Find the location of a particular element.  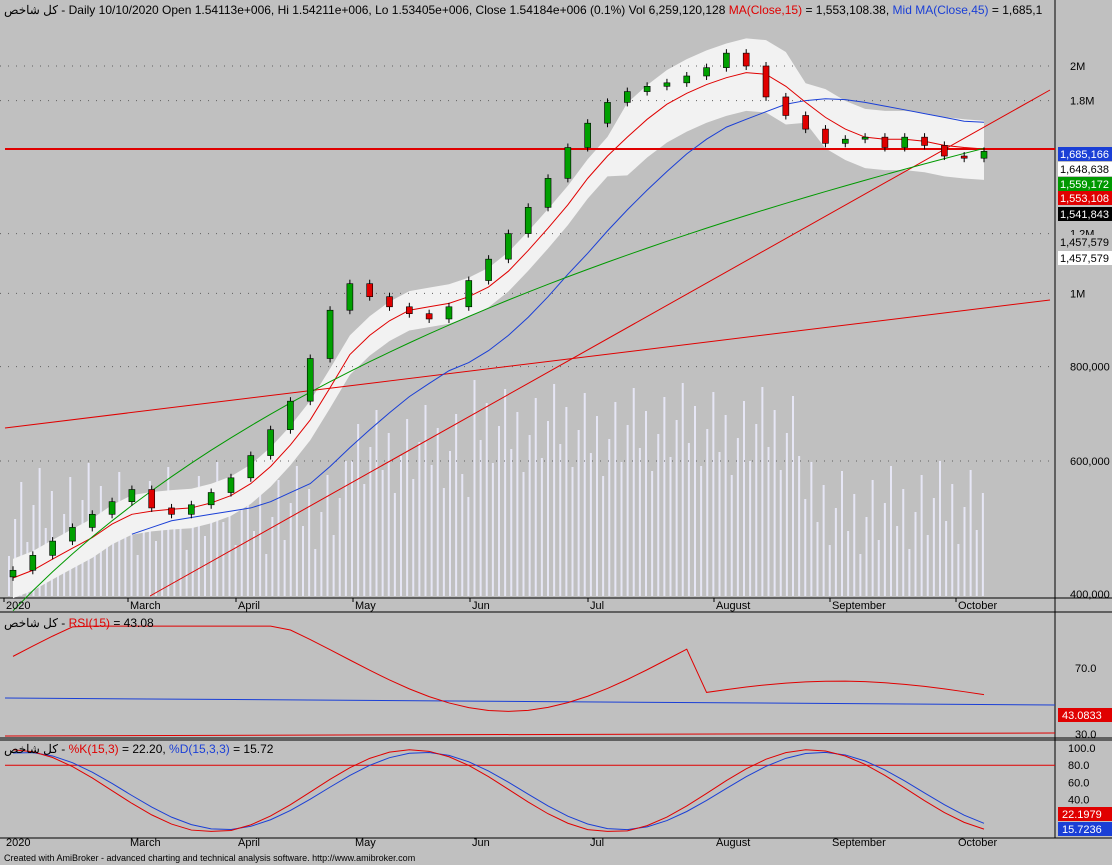

month-label-bottom: March is located at coordinates (145, 843).